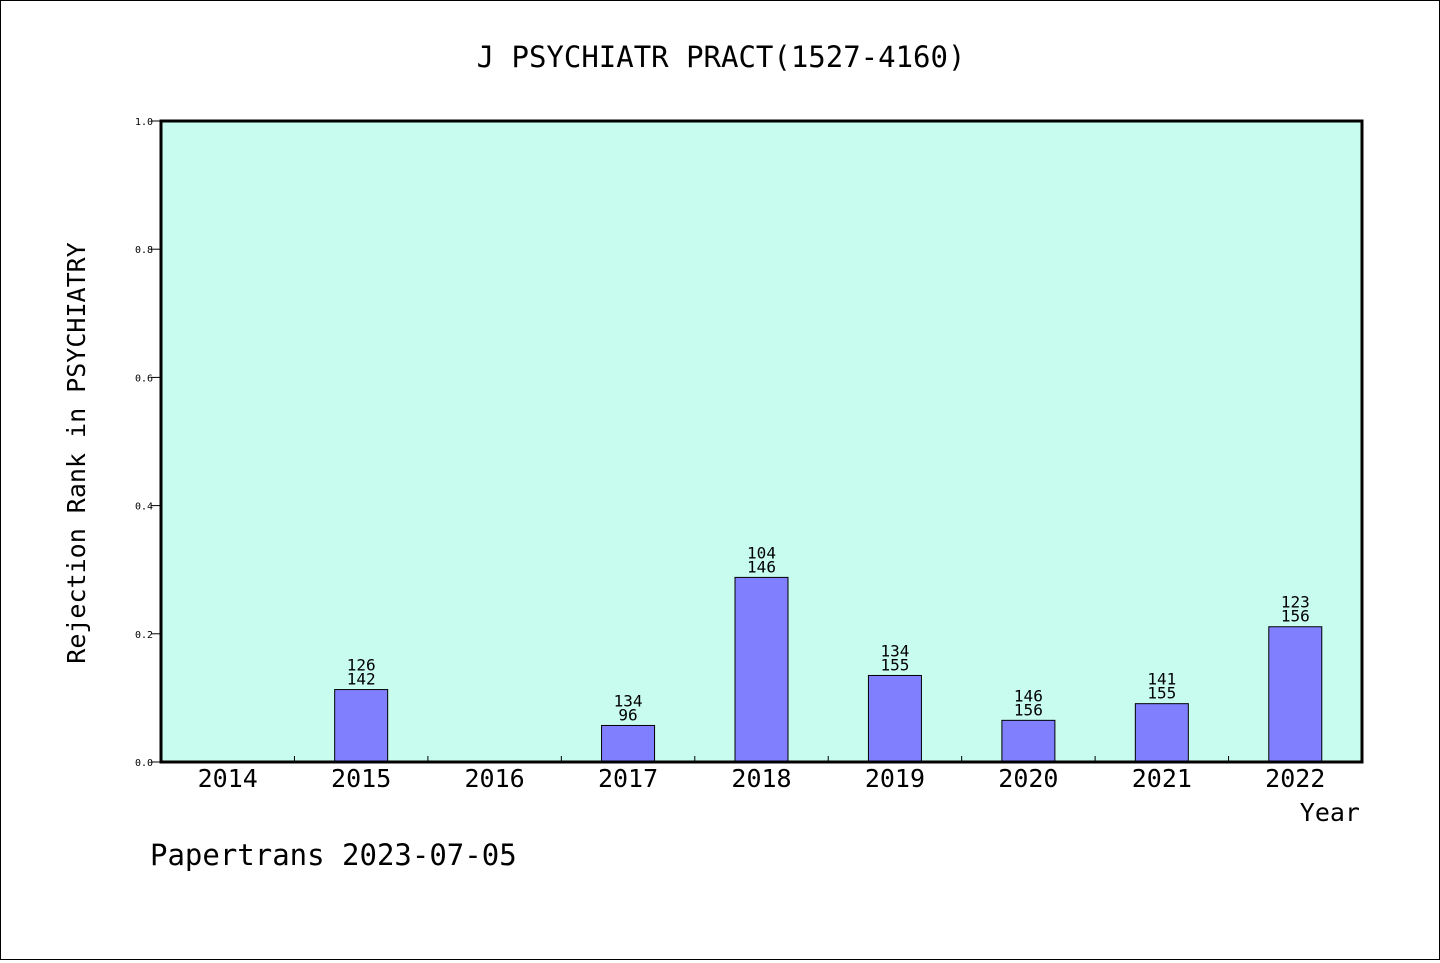 Image resolution: width=1440 pixels, height=963 pixels. Describe the element at coordinates (628, 743) in the screenshot. I see `bar-2017` at that location.